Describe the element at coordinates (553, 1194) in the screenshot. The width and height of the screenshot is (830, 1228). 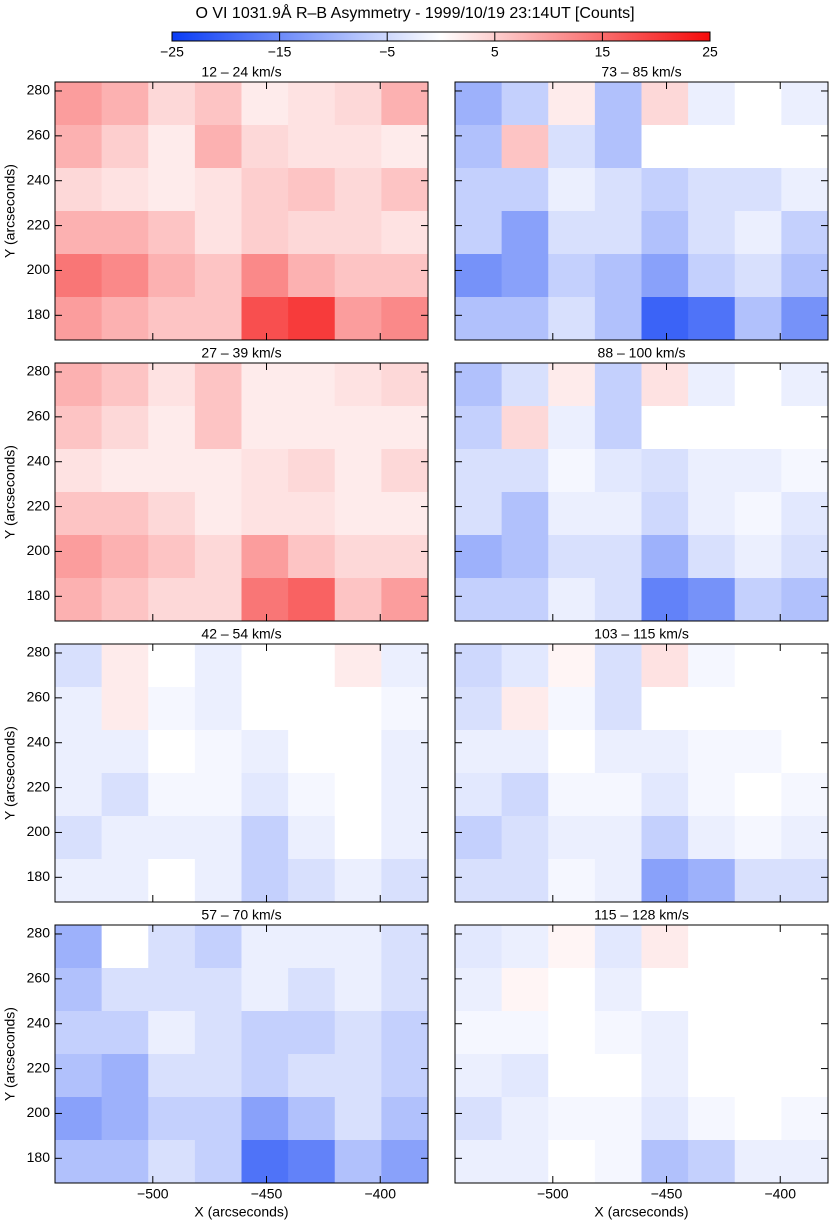
I see `x-tick-label: −500` at that location.